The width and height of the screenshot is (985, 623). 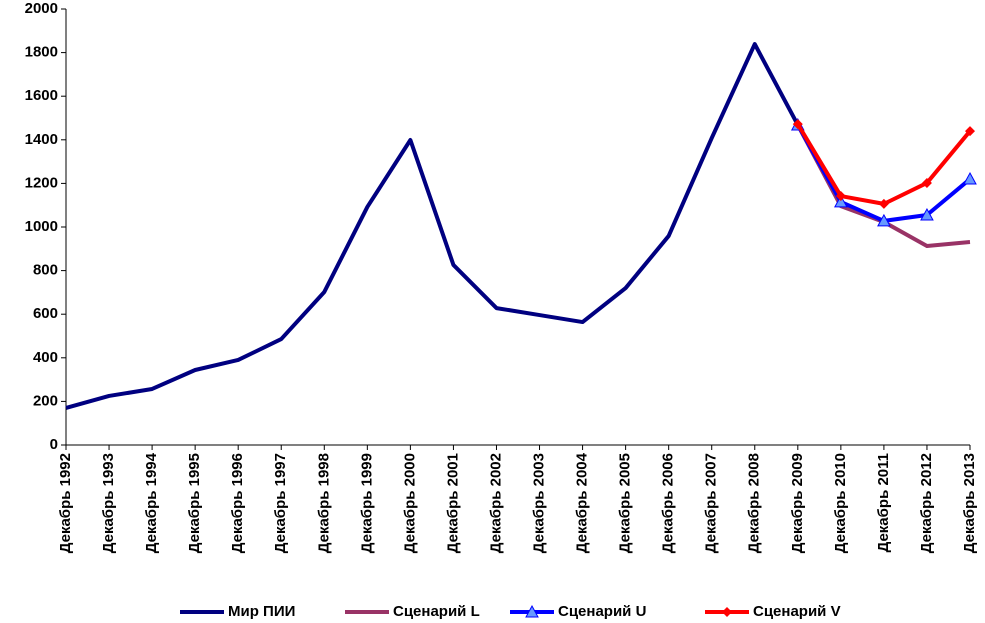 I want to click on y-tick-label: 0, so click(x=54, y=444).